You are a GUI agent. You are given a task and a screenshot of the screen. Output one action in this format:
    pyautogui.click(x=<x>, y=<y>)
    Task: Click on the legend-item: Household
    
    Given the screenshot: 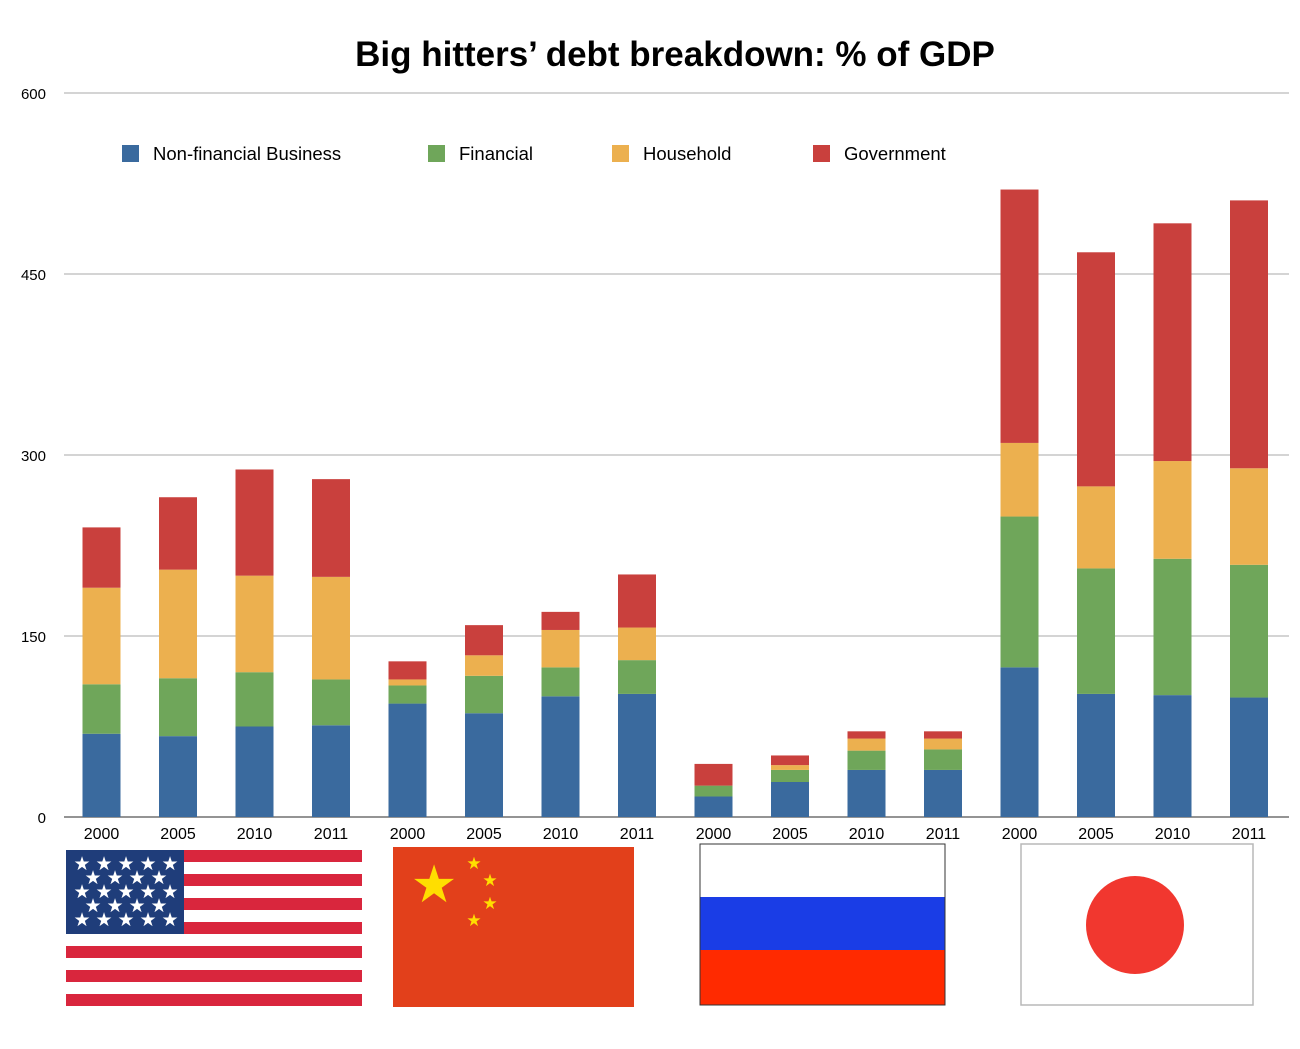 What is the action you would take?
    pyautogui.click(x=671, y=153)
    